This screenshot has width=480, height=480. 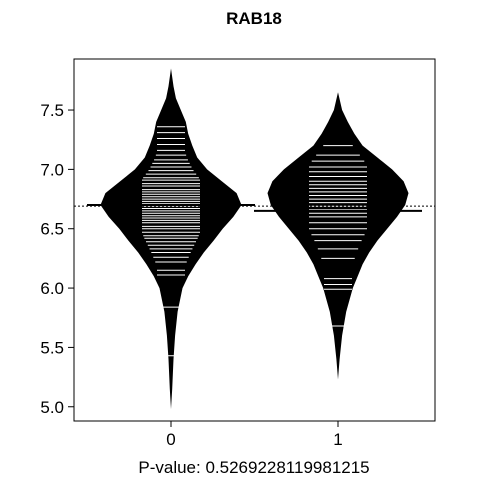 What do you see at coordinates (253, 467) in the screenshot?
I see `x-axis-label: P-value: 0.5269228119981215` at bounding box center [253, 467].